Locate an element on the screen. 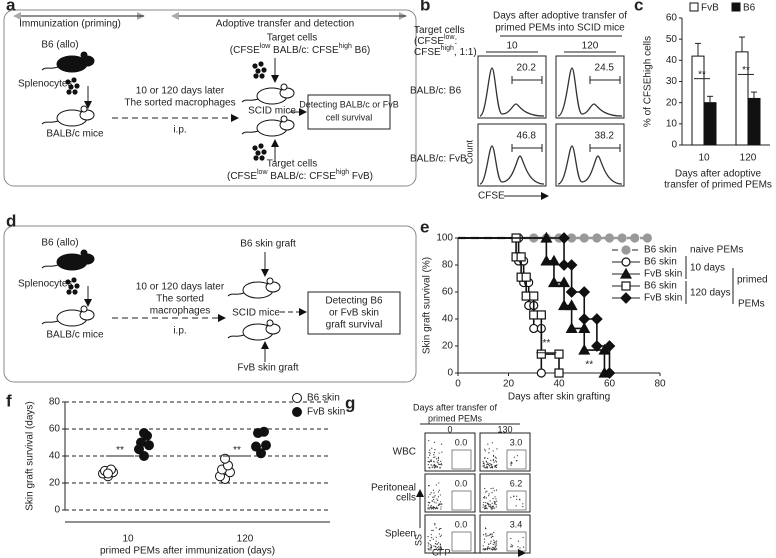 This screenshot has height=558, width=776. panel-title: primed PEMs into SCID mice is located at coordinates (560, 28).